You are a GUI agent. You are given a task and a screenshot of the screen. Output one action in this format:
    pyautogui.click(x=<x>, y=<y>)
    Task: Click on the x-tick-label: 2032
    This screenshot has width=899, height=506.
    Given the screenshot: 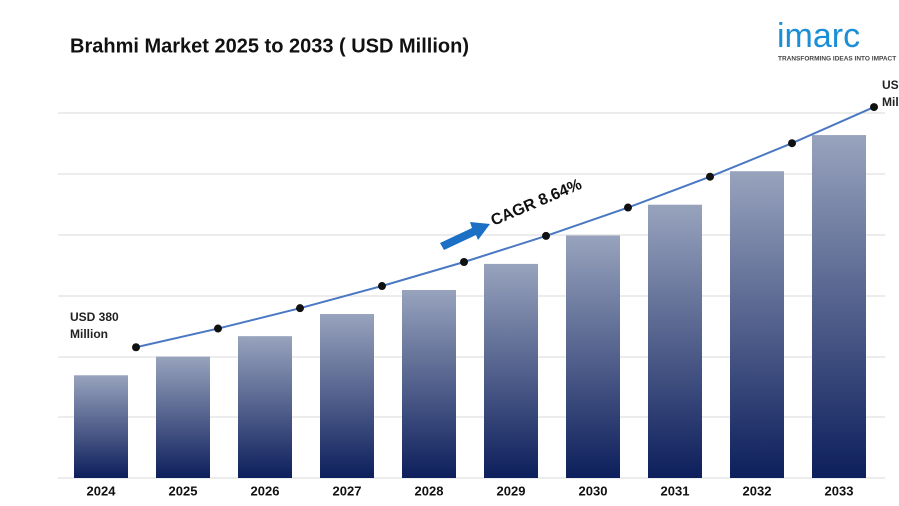 What is the action you would take?
    pyautogui.click(x=757, y=490)
    